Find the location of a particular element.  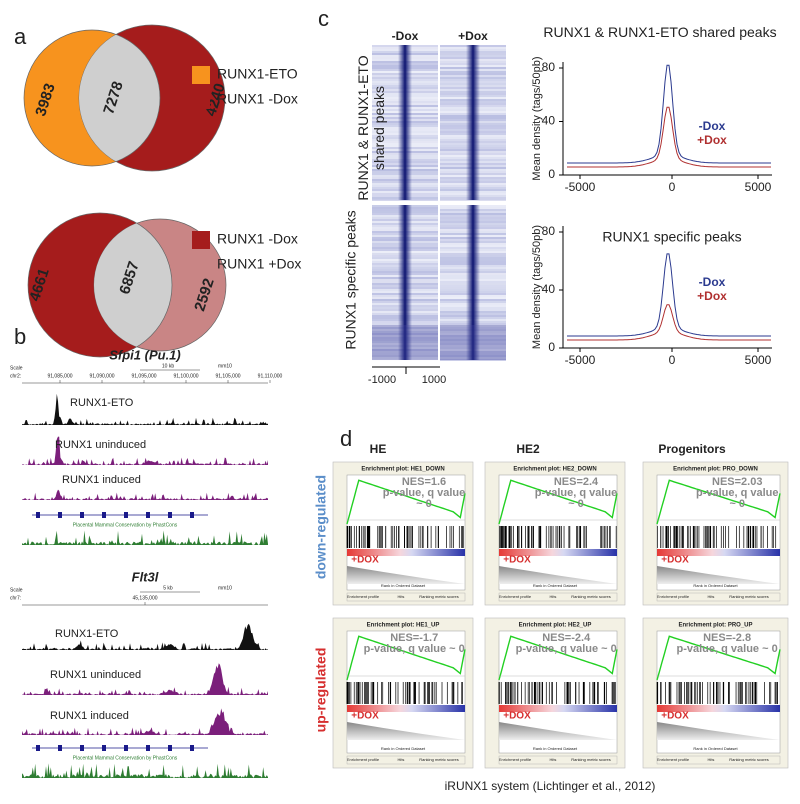

venn-overlap is located at coordinates (133, 285).